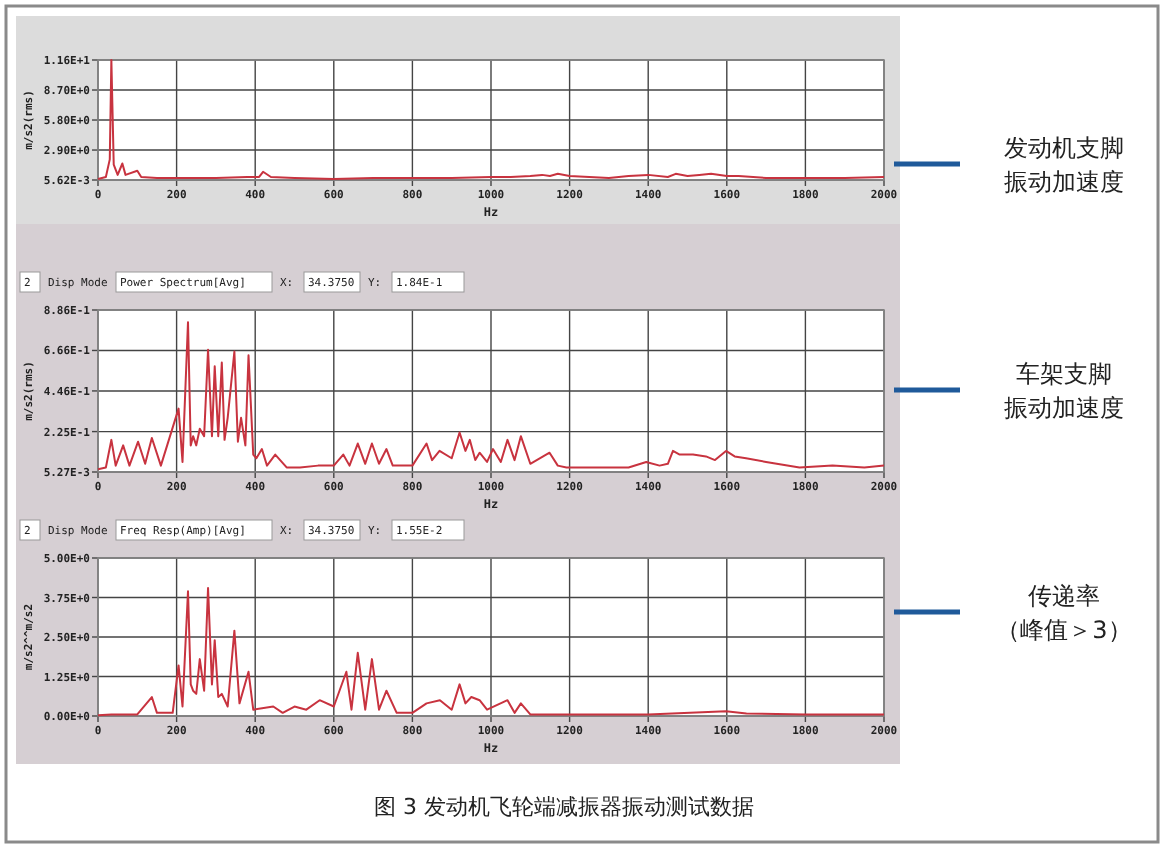 Image resolution: width=1164 pixels, height=848 pixels. What do you see at coordinates (1064, 148) in the screenshot?
I see `text: 发动机支脚` at bounding box center [1064, 148].